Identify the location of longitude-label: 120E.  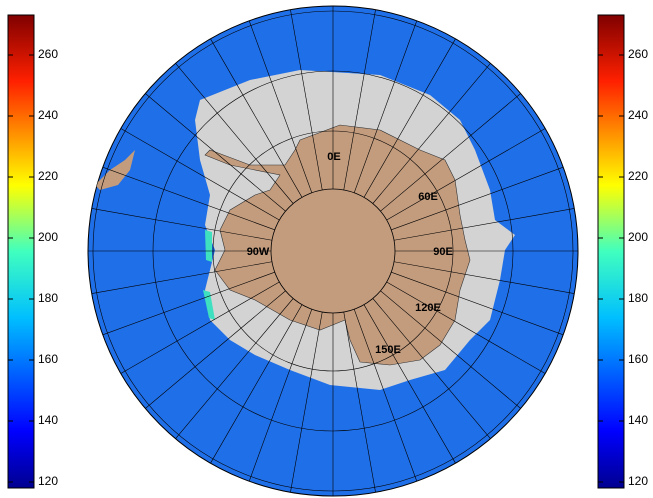
(428, 308).